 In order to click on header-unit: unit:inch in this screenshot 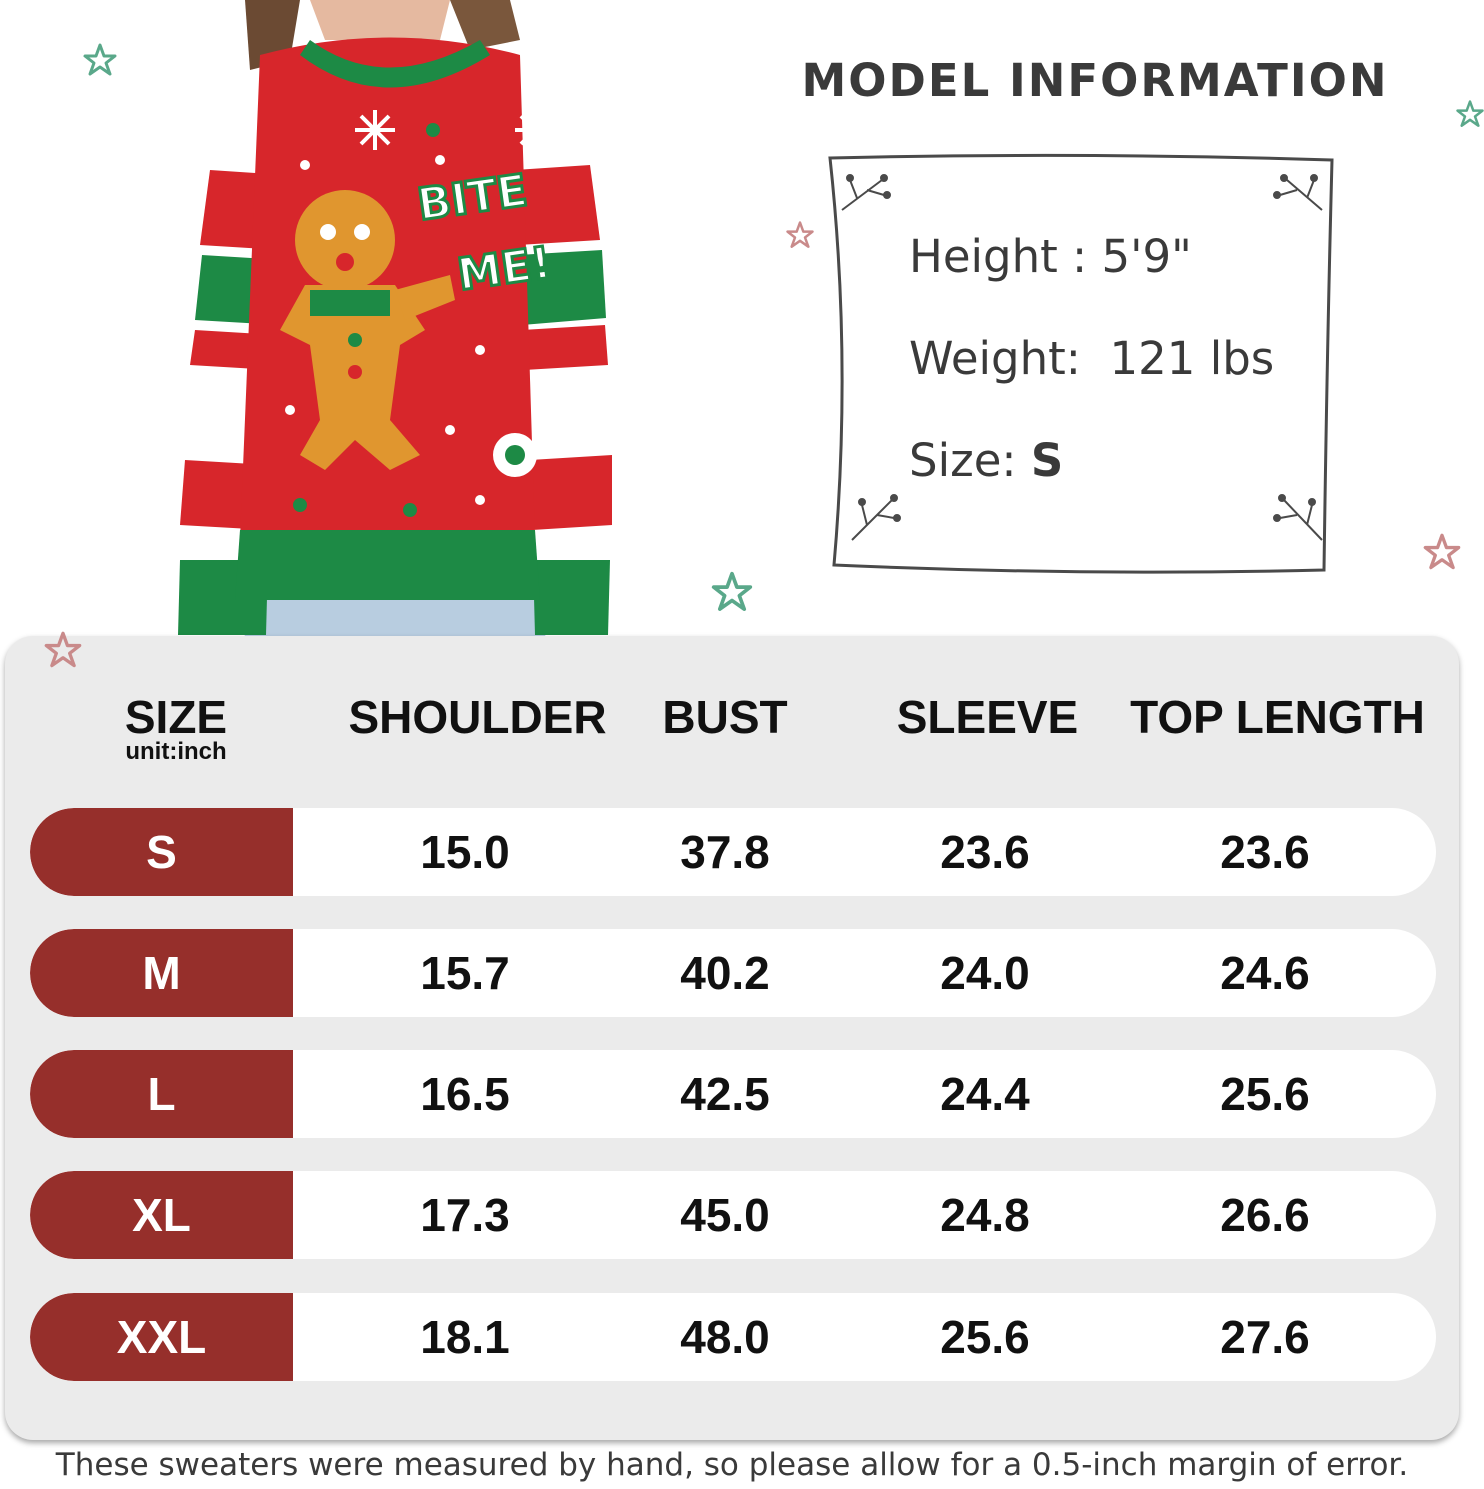, I will do `click(176, 751)`.